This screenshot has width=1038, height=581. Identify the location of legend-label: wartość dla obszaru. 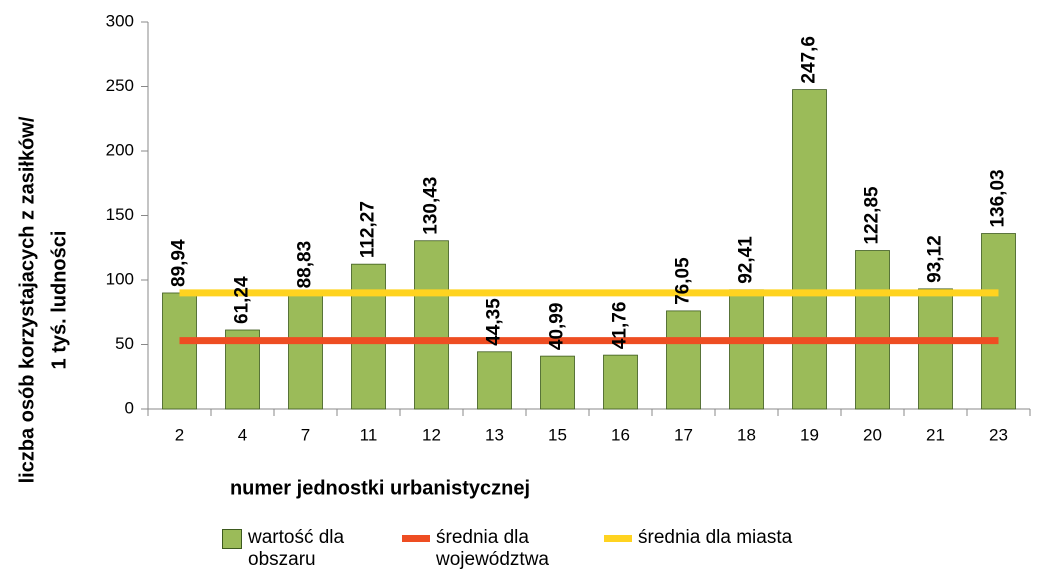
(296, 548).